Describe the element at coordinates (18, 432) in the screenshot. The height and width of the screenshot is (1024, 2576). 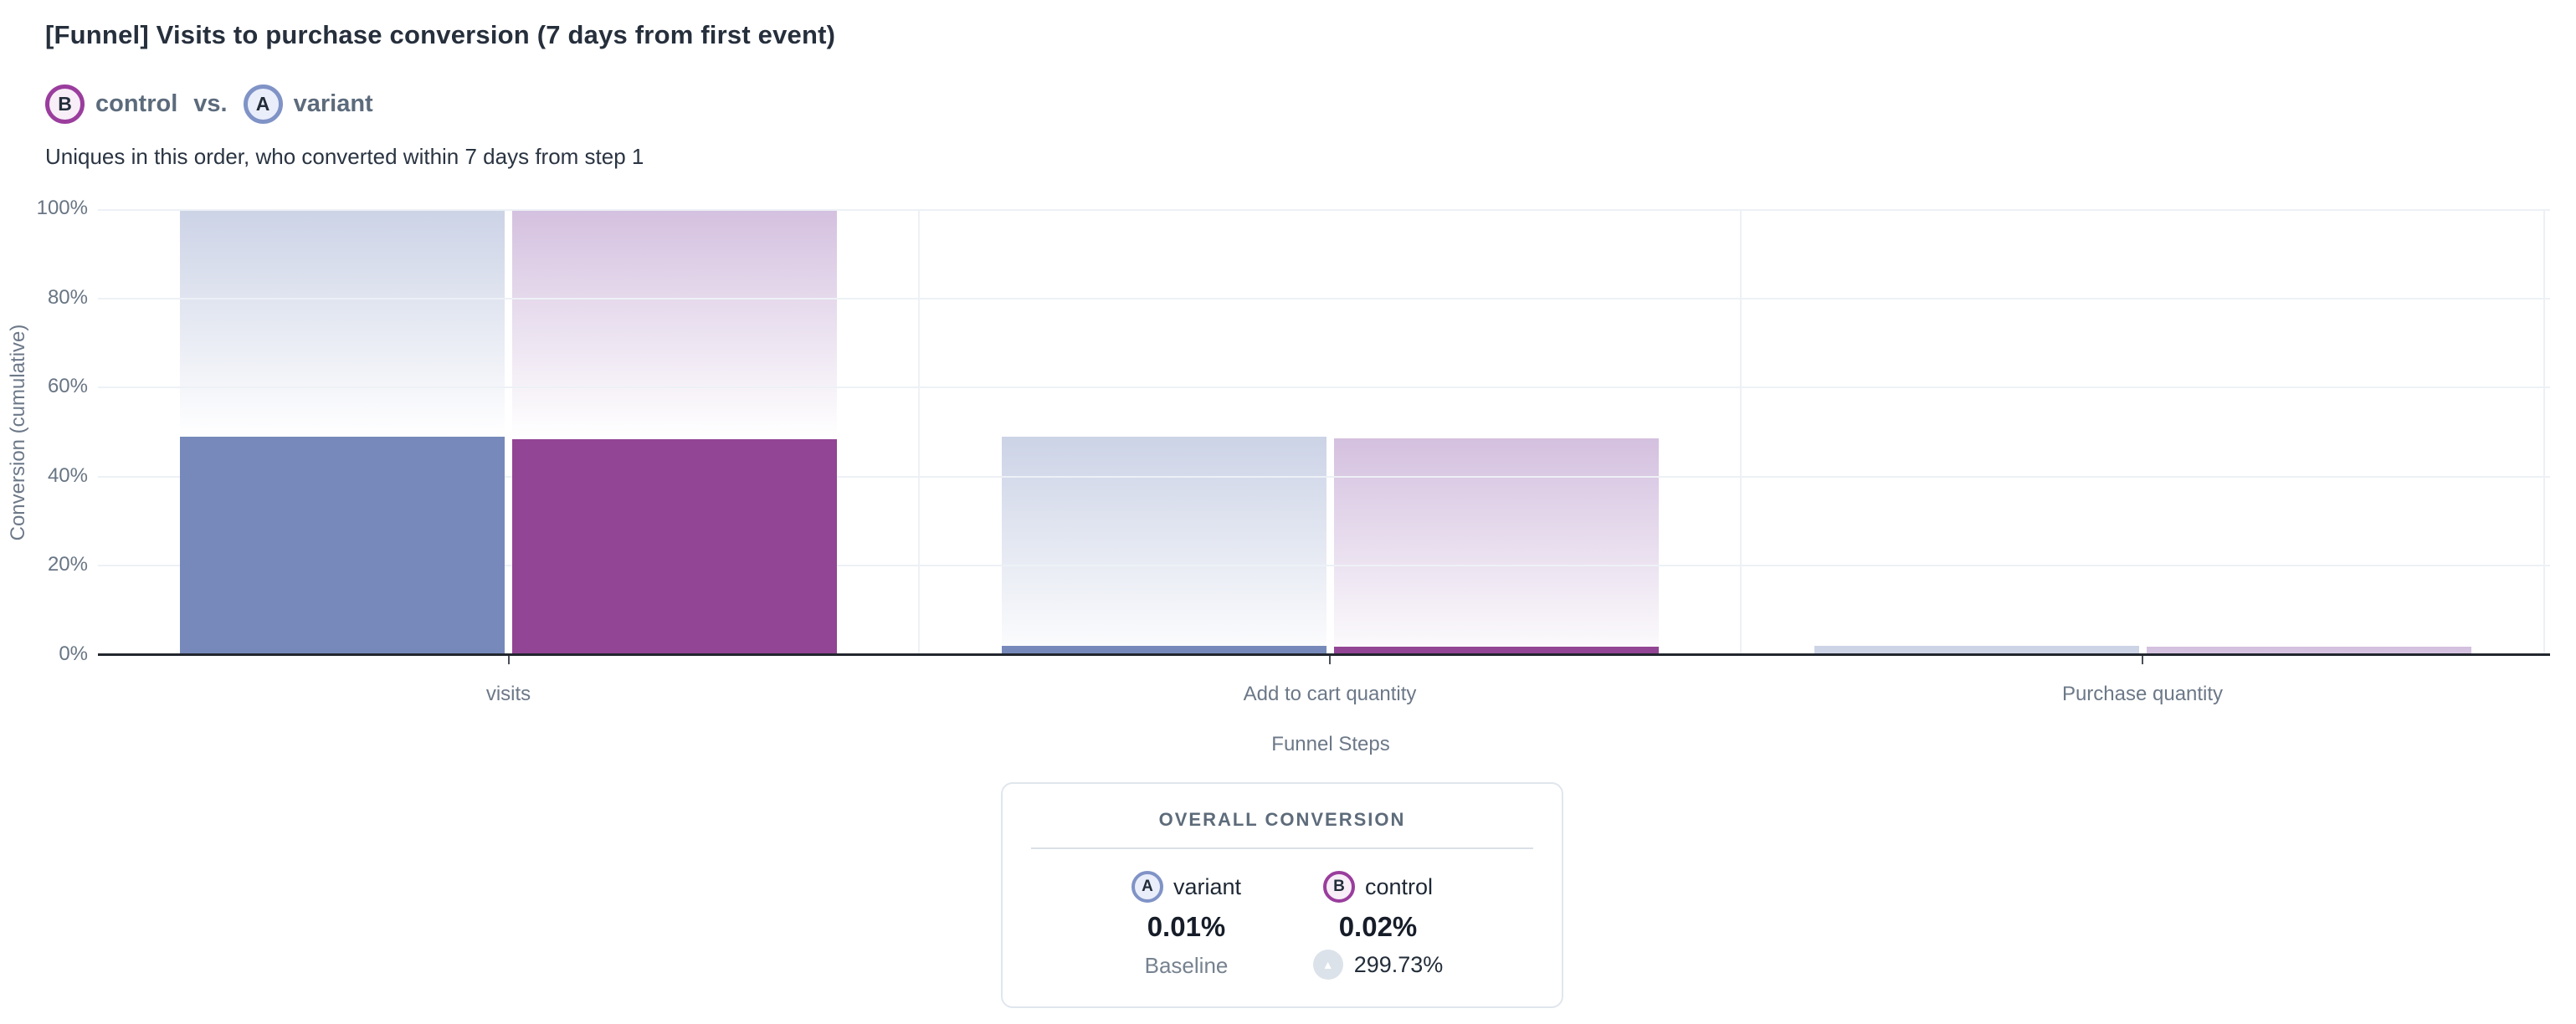
I see `y-axis-title: Conversion (cumulative)` at that location.